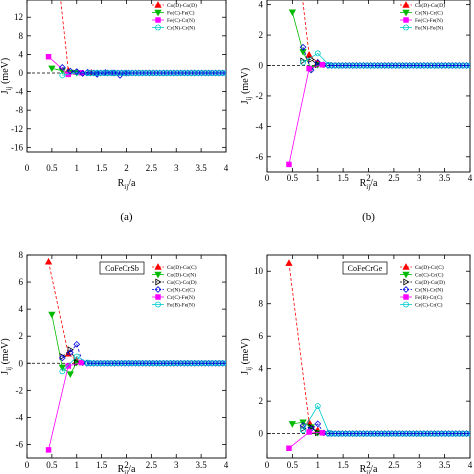  I want to click on legend-entry: Co(D)-Co(D), so click(174, 5).